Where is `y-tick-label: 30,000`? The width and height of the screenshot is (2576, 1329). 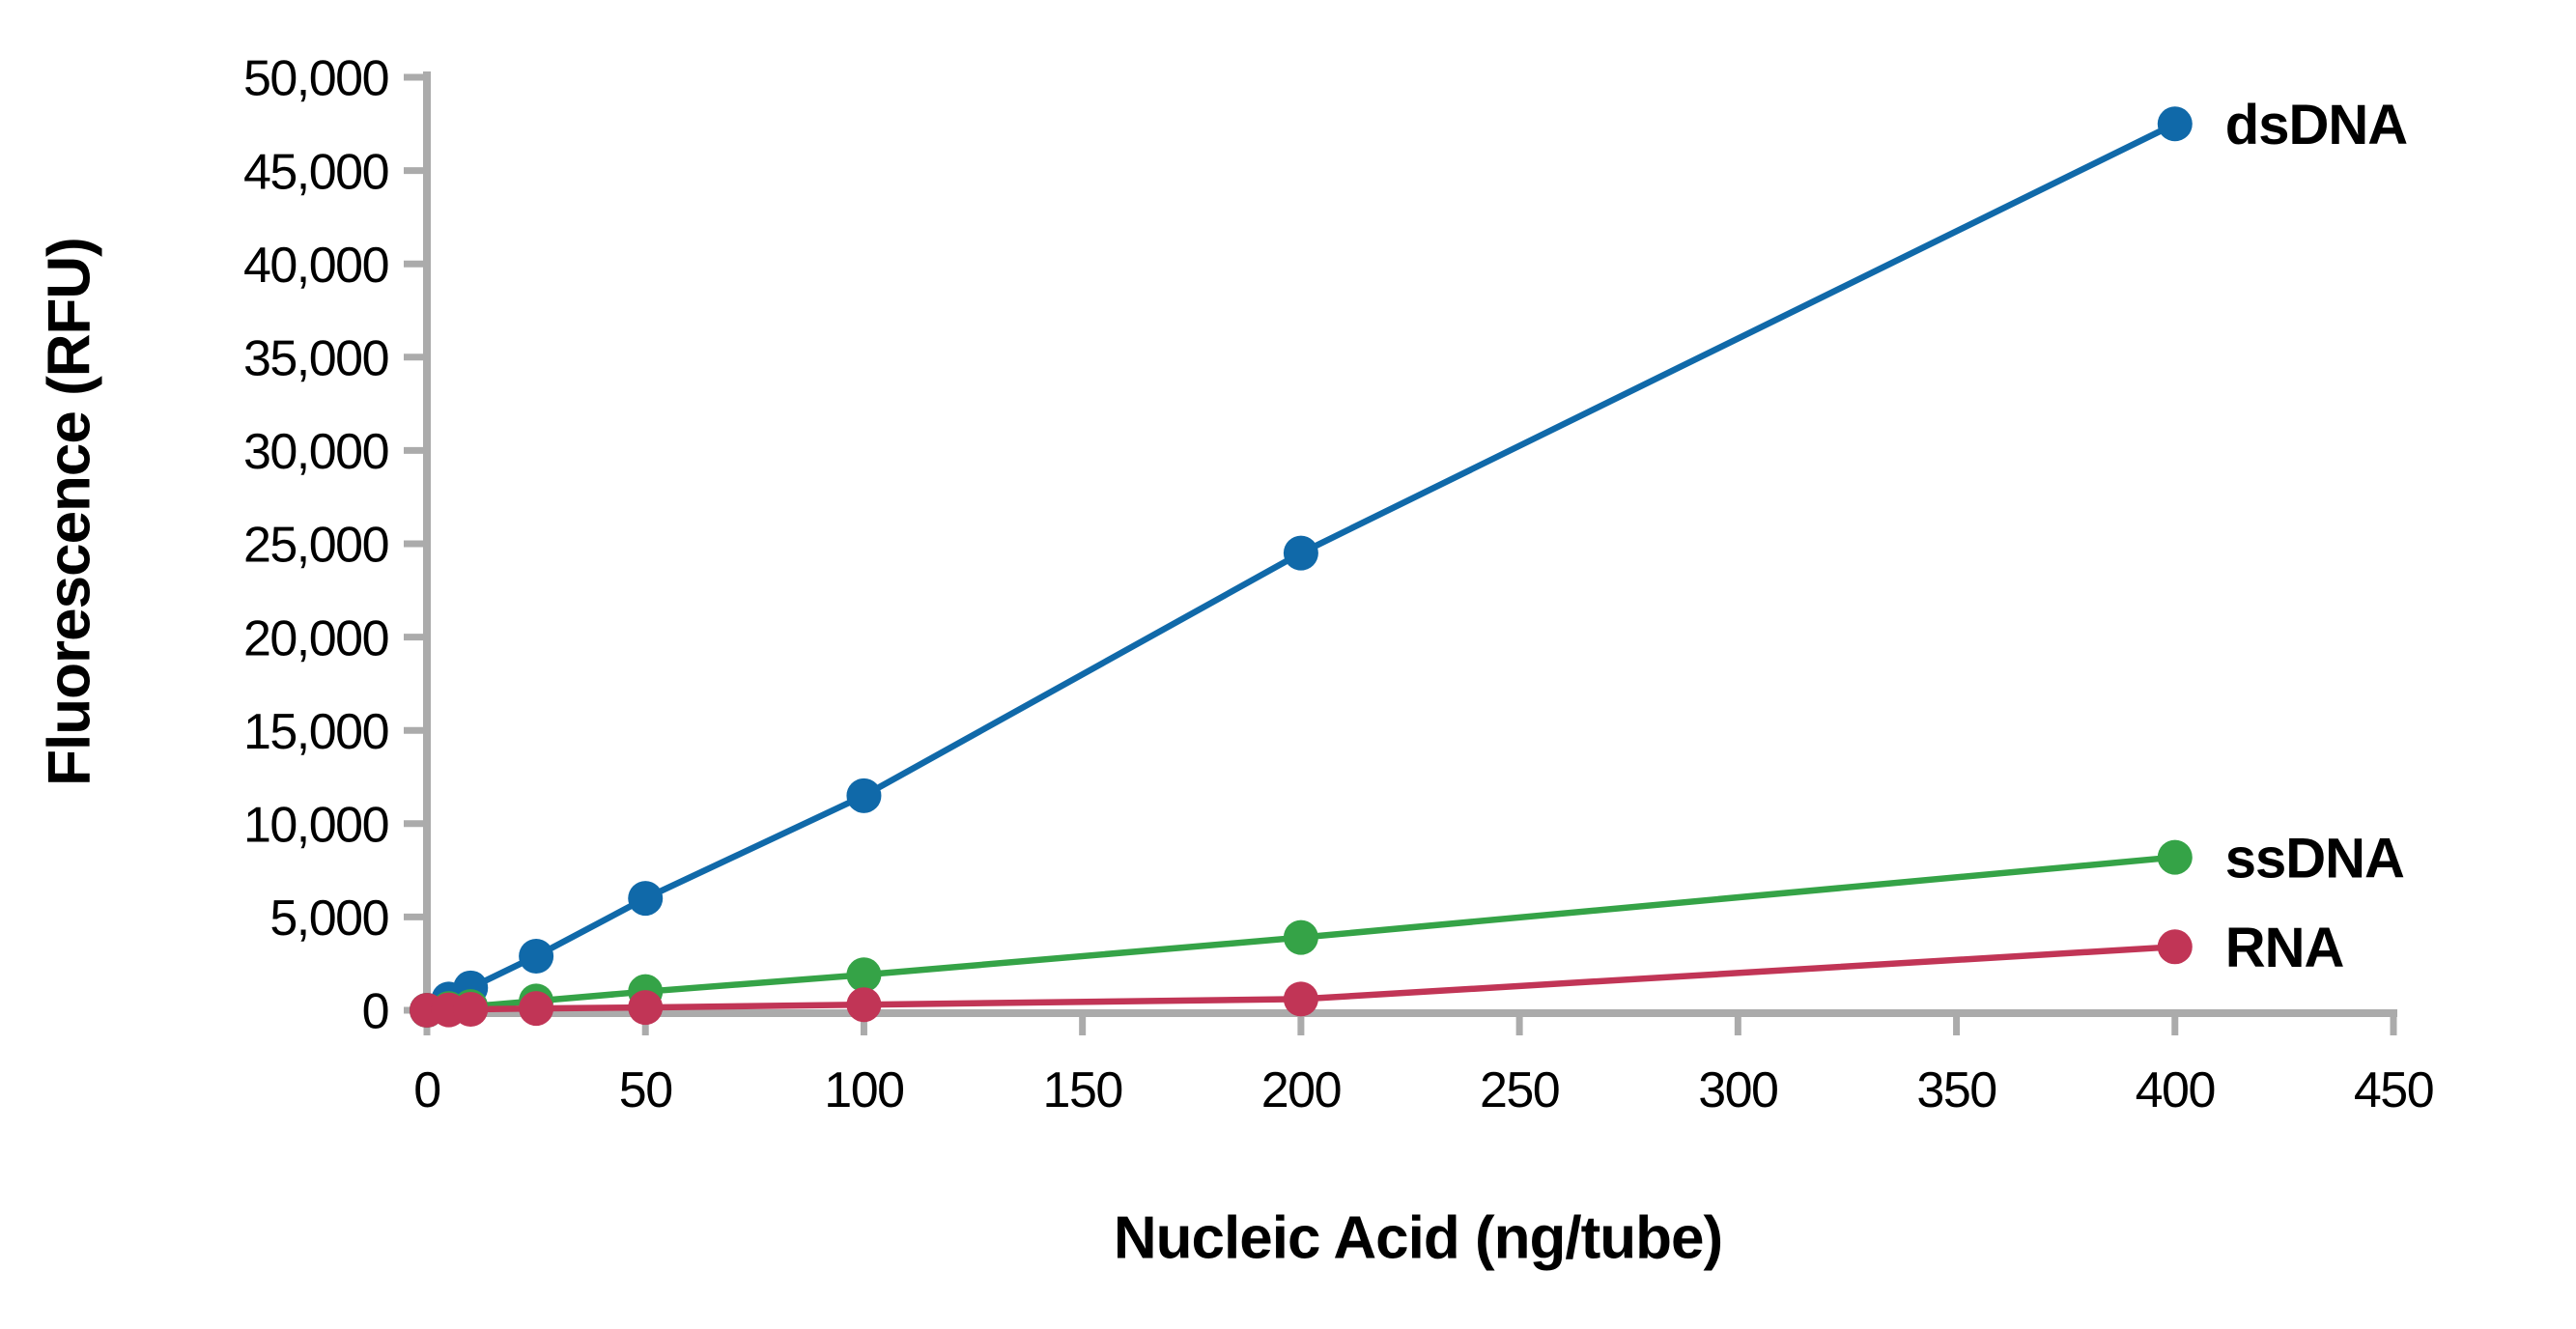
y-tick-label: 30,000 is located at coordinates (315, 452).